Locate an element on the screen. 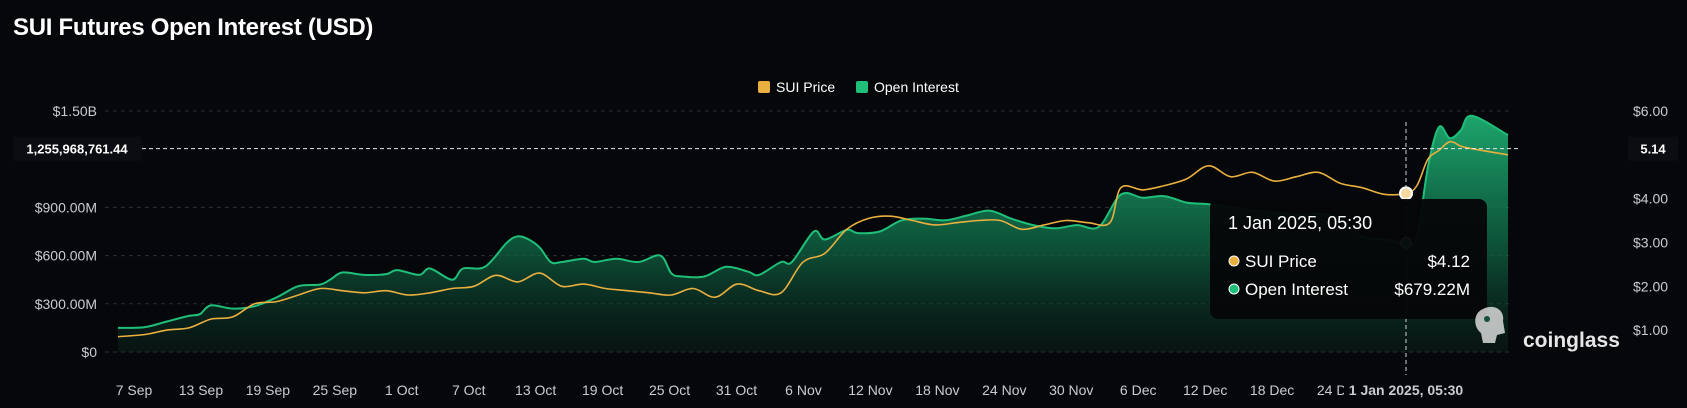  left-tick-label: $900.00M is located at coordinates (66, 207).